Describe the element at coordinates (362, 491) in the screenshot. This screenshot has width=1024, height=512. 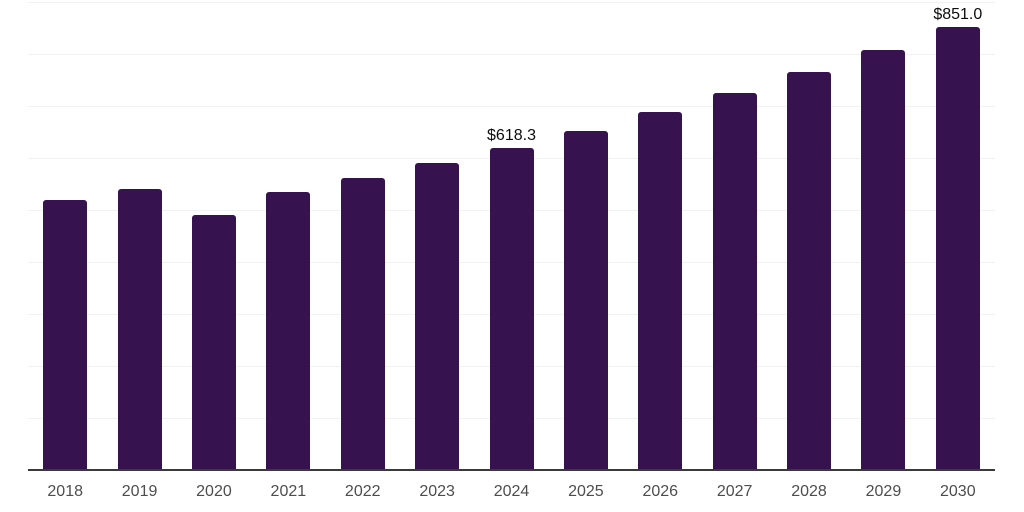
I see `x-tick-2022: 2022` at that location.